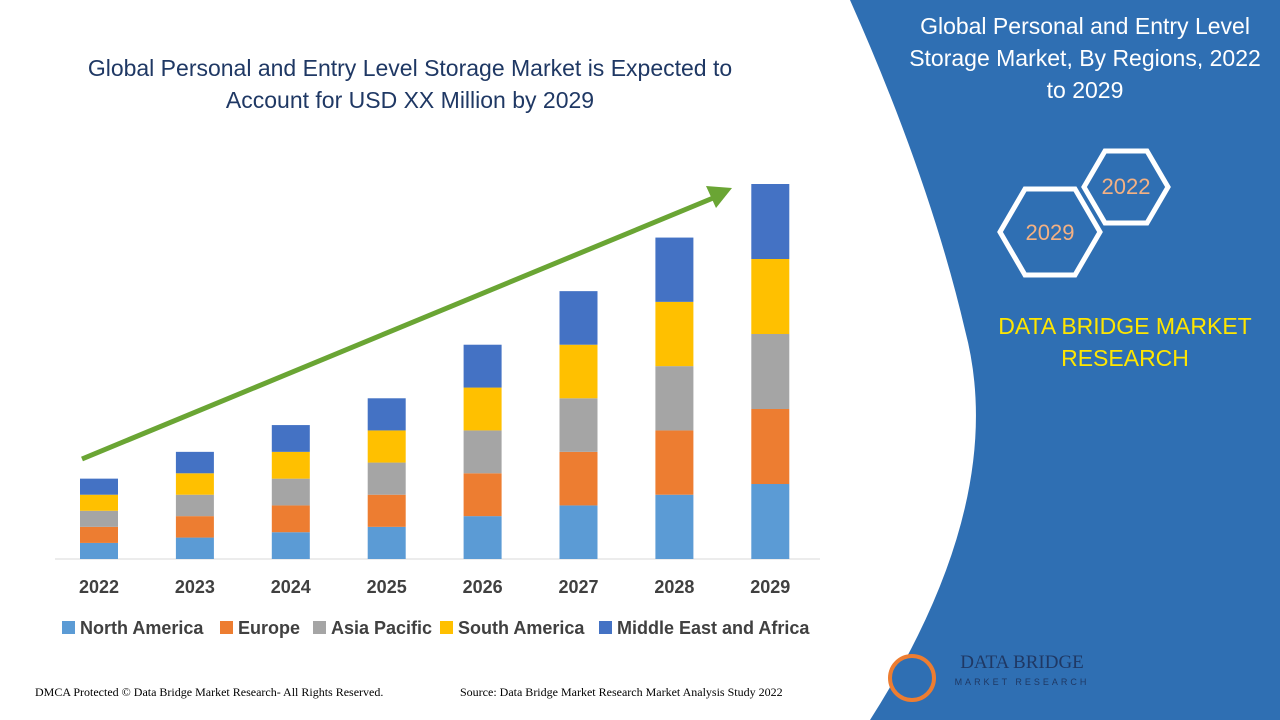 This screenshot has height=720, width=1280. Describe the element at coordinates (483, 587) in the screenshot. I see `x-tick-label: 2026` at that location.